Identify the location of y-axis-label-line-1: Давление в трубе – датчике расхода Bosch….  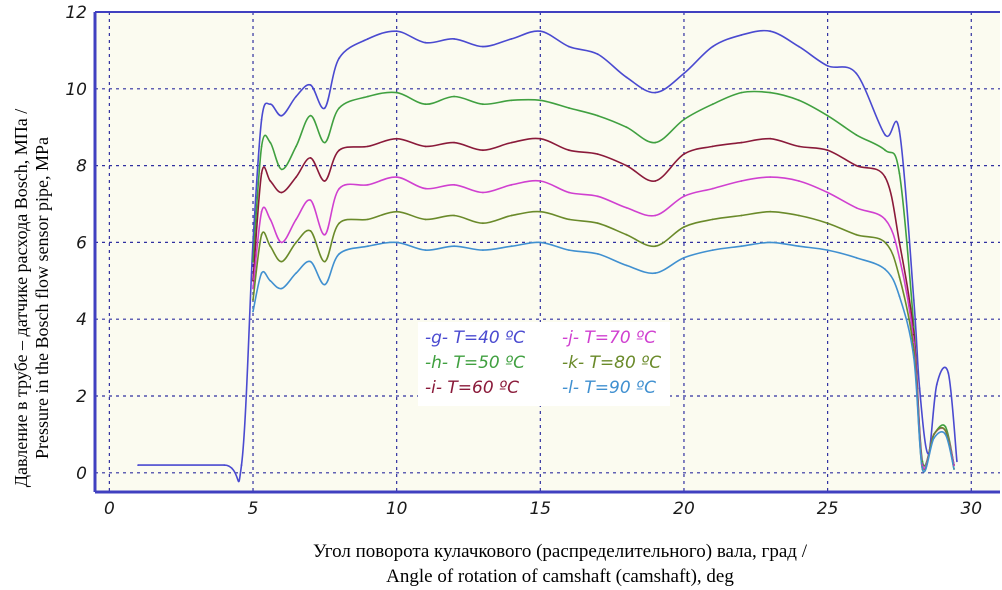
(21, 298).